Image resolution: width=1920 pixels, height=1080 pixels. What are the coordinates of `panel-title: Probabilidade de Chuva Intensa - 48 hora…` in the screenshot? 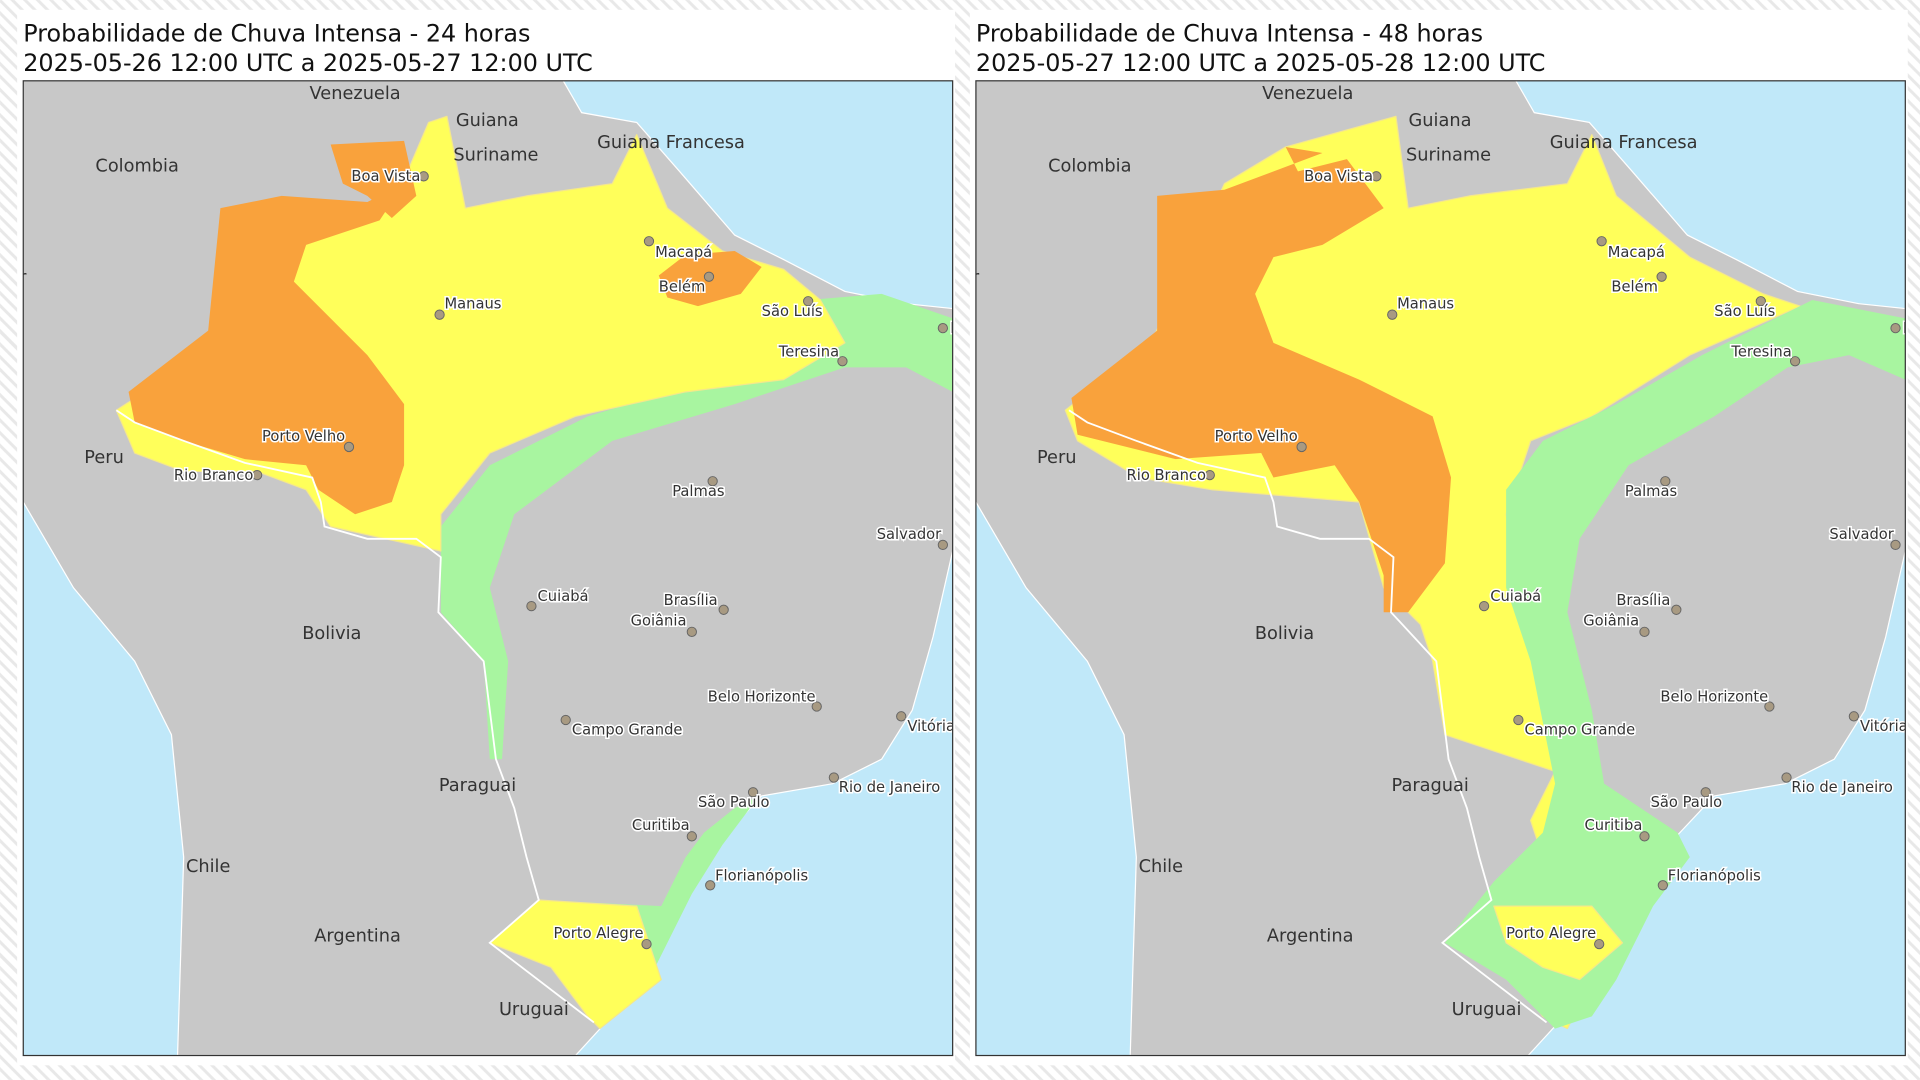 It's located at (1229, 34).